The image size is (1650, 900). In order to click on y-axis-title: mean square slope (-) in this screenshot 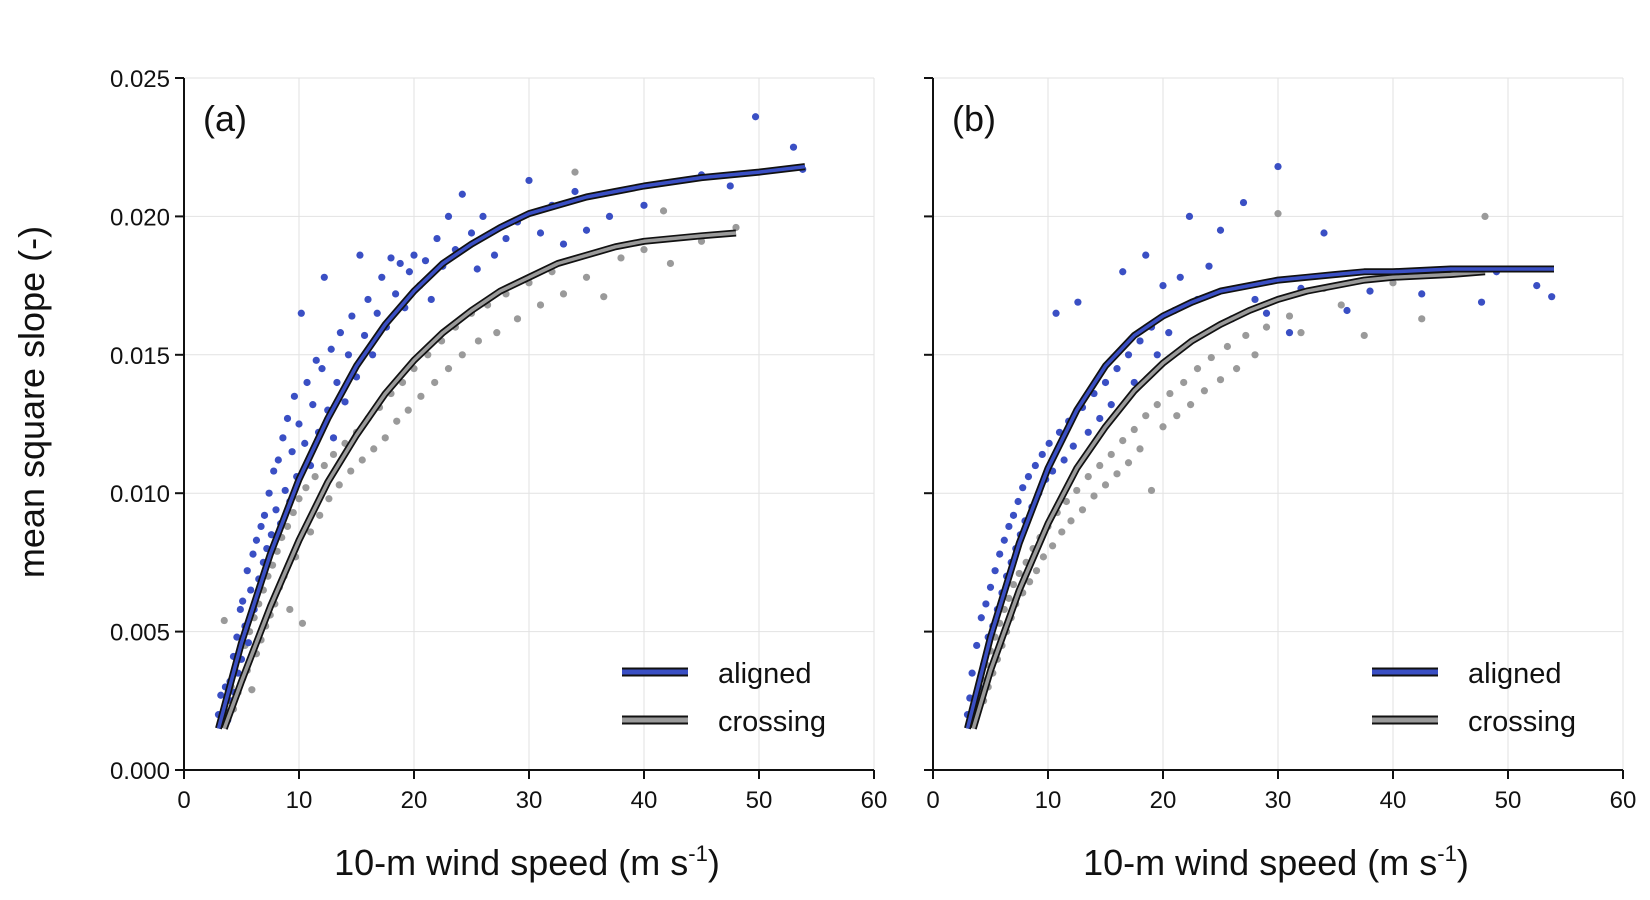, I will do `click(31, 402)`.